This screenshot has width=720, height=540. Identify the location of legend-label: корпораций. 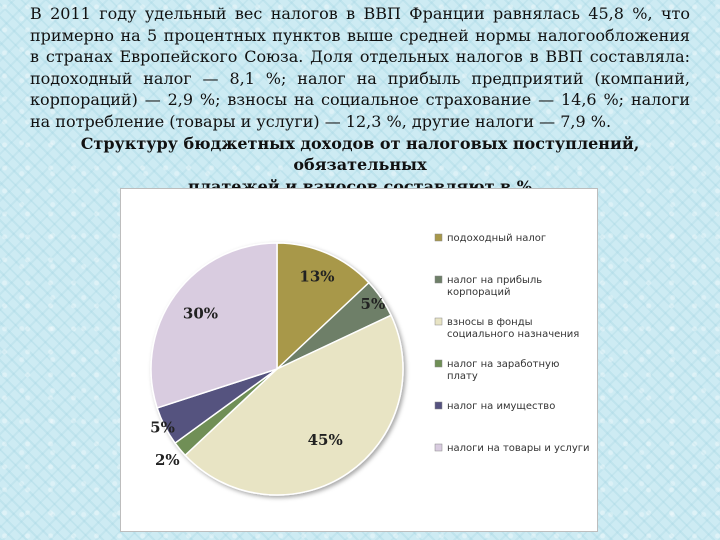
(478, 292).